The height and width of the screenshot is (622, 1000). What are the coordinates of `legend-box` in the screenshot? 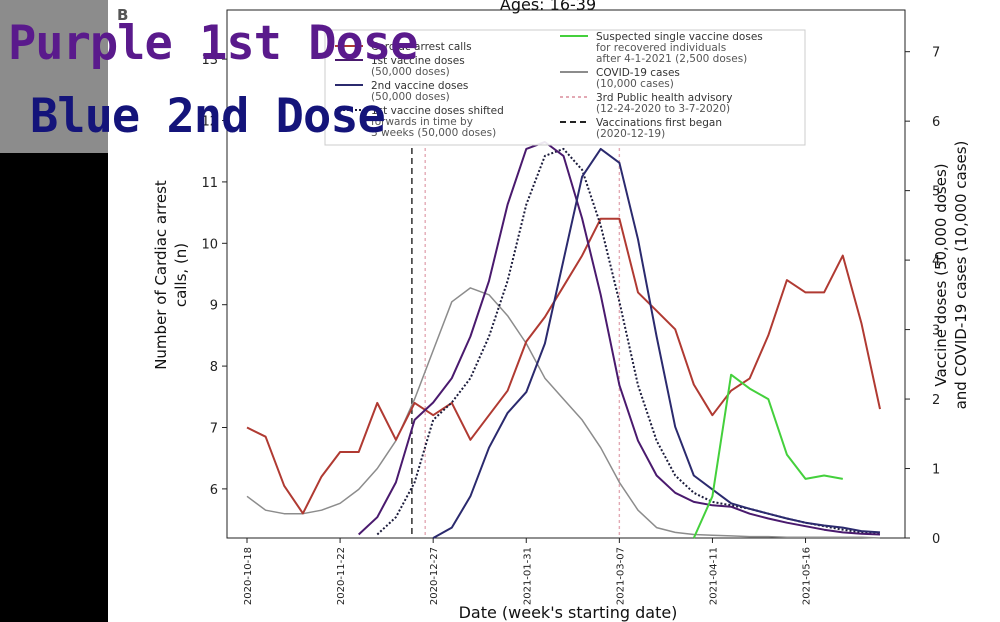 It's located at (565, 87).